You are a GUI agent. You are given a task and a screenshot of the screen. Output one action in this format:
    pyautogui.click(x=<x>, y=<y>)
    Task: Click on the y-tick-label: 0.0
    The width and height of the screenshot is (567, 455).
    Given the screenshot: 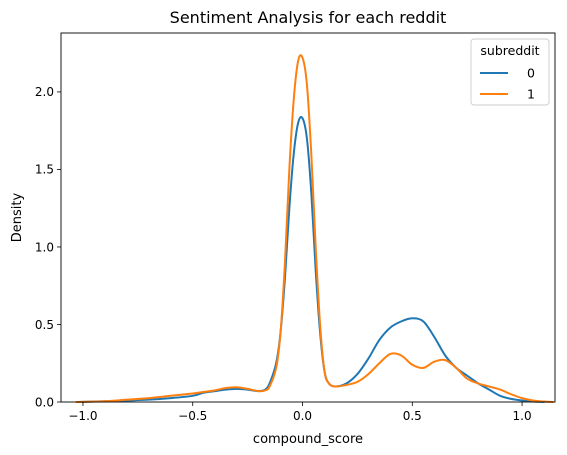 What is the action you would take?
    pyautogui.click(x=44, y=402)
    